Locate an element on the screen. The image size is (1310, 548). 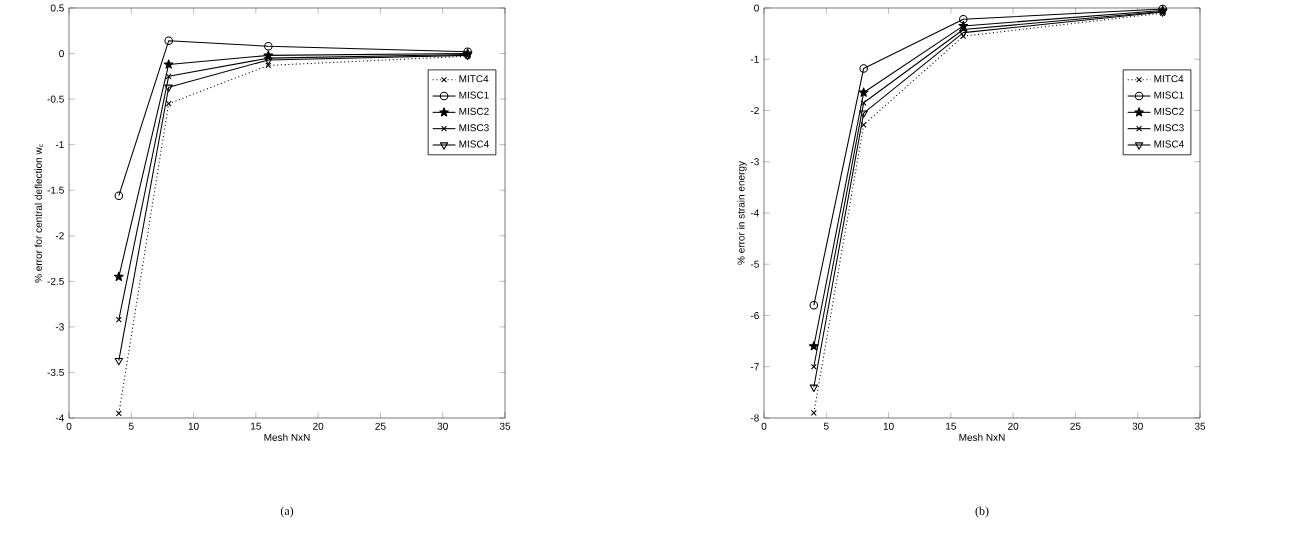
y-tick-label: -2.5 is located at coordinates (55, 281).